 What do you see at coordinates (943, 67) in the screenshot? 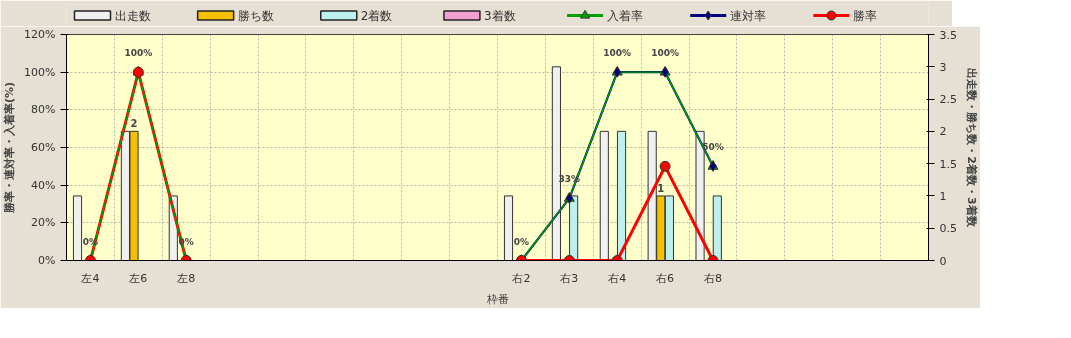
I see `y2-tick-label: 3` at bounding box center [943, 67].